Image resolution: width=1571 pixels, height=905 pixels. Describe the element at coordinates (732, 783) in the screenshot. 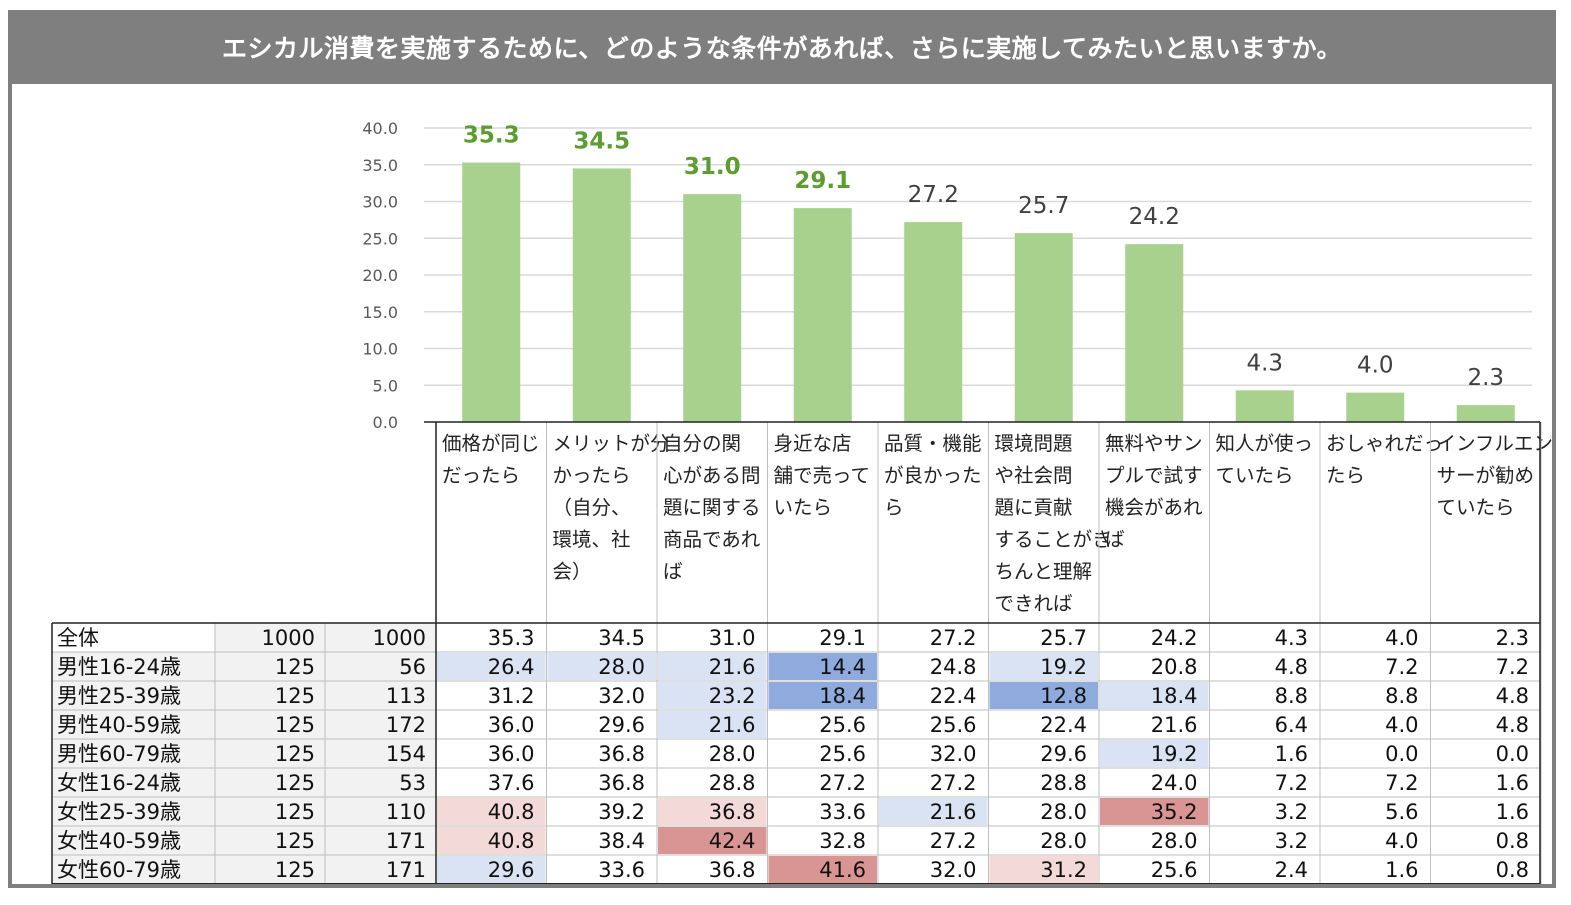

I see `table-cell: 28.8` at that location.